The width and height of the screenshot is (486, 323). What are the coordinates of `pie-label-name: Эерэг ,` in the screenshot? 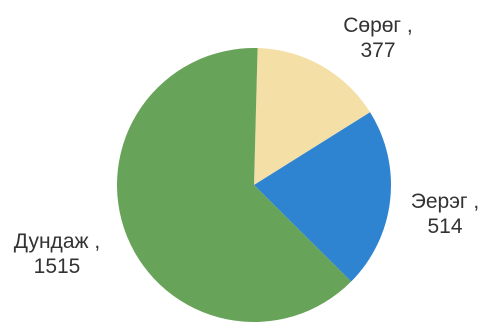 It's located at (445, 201).